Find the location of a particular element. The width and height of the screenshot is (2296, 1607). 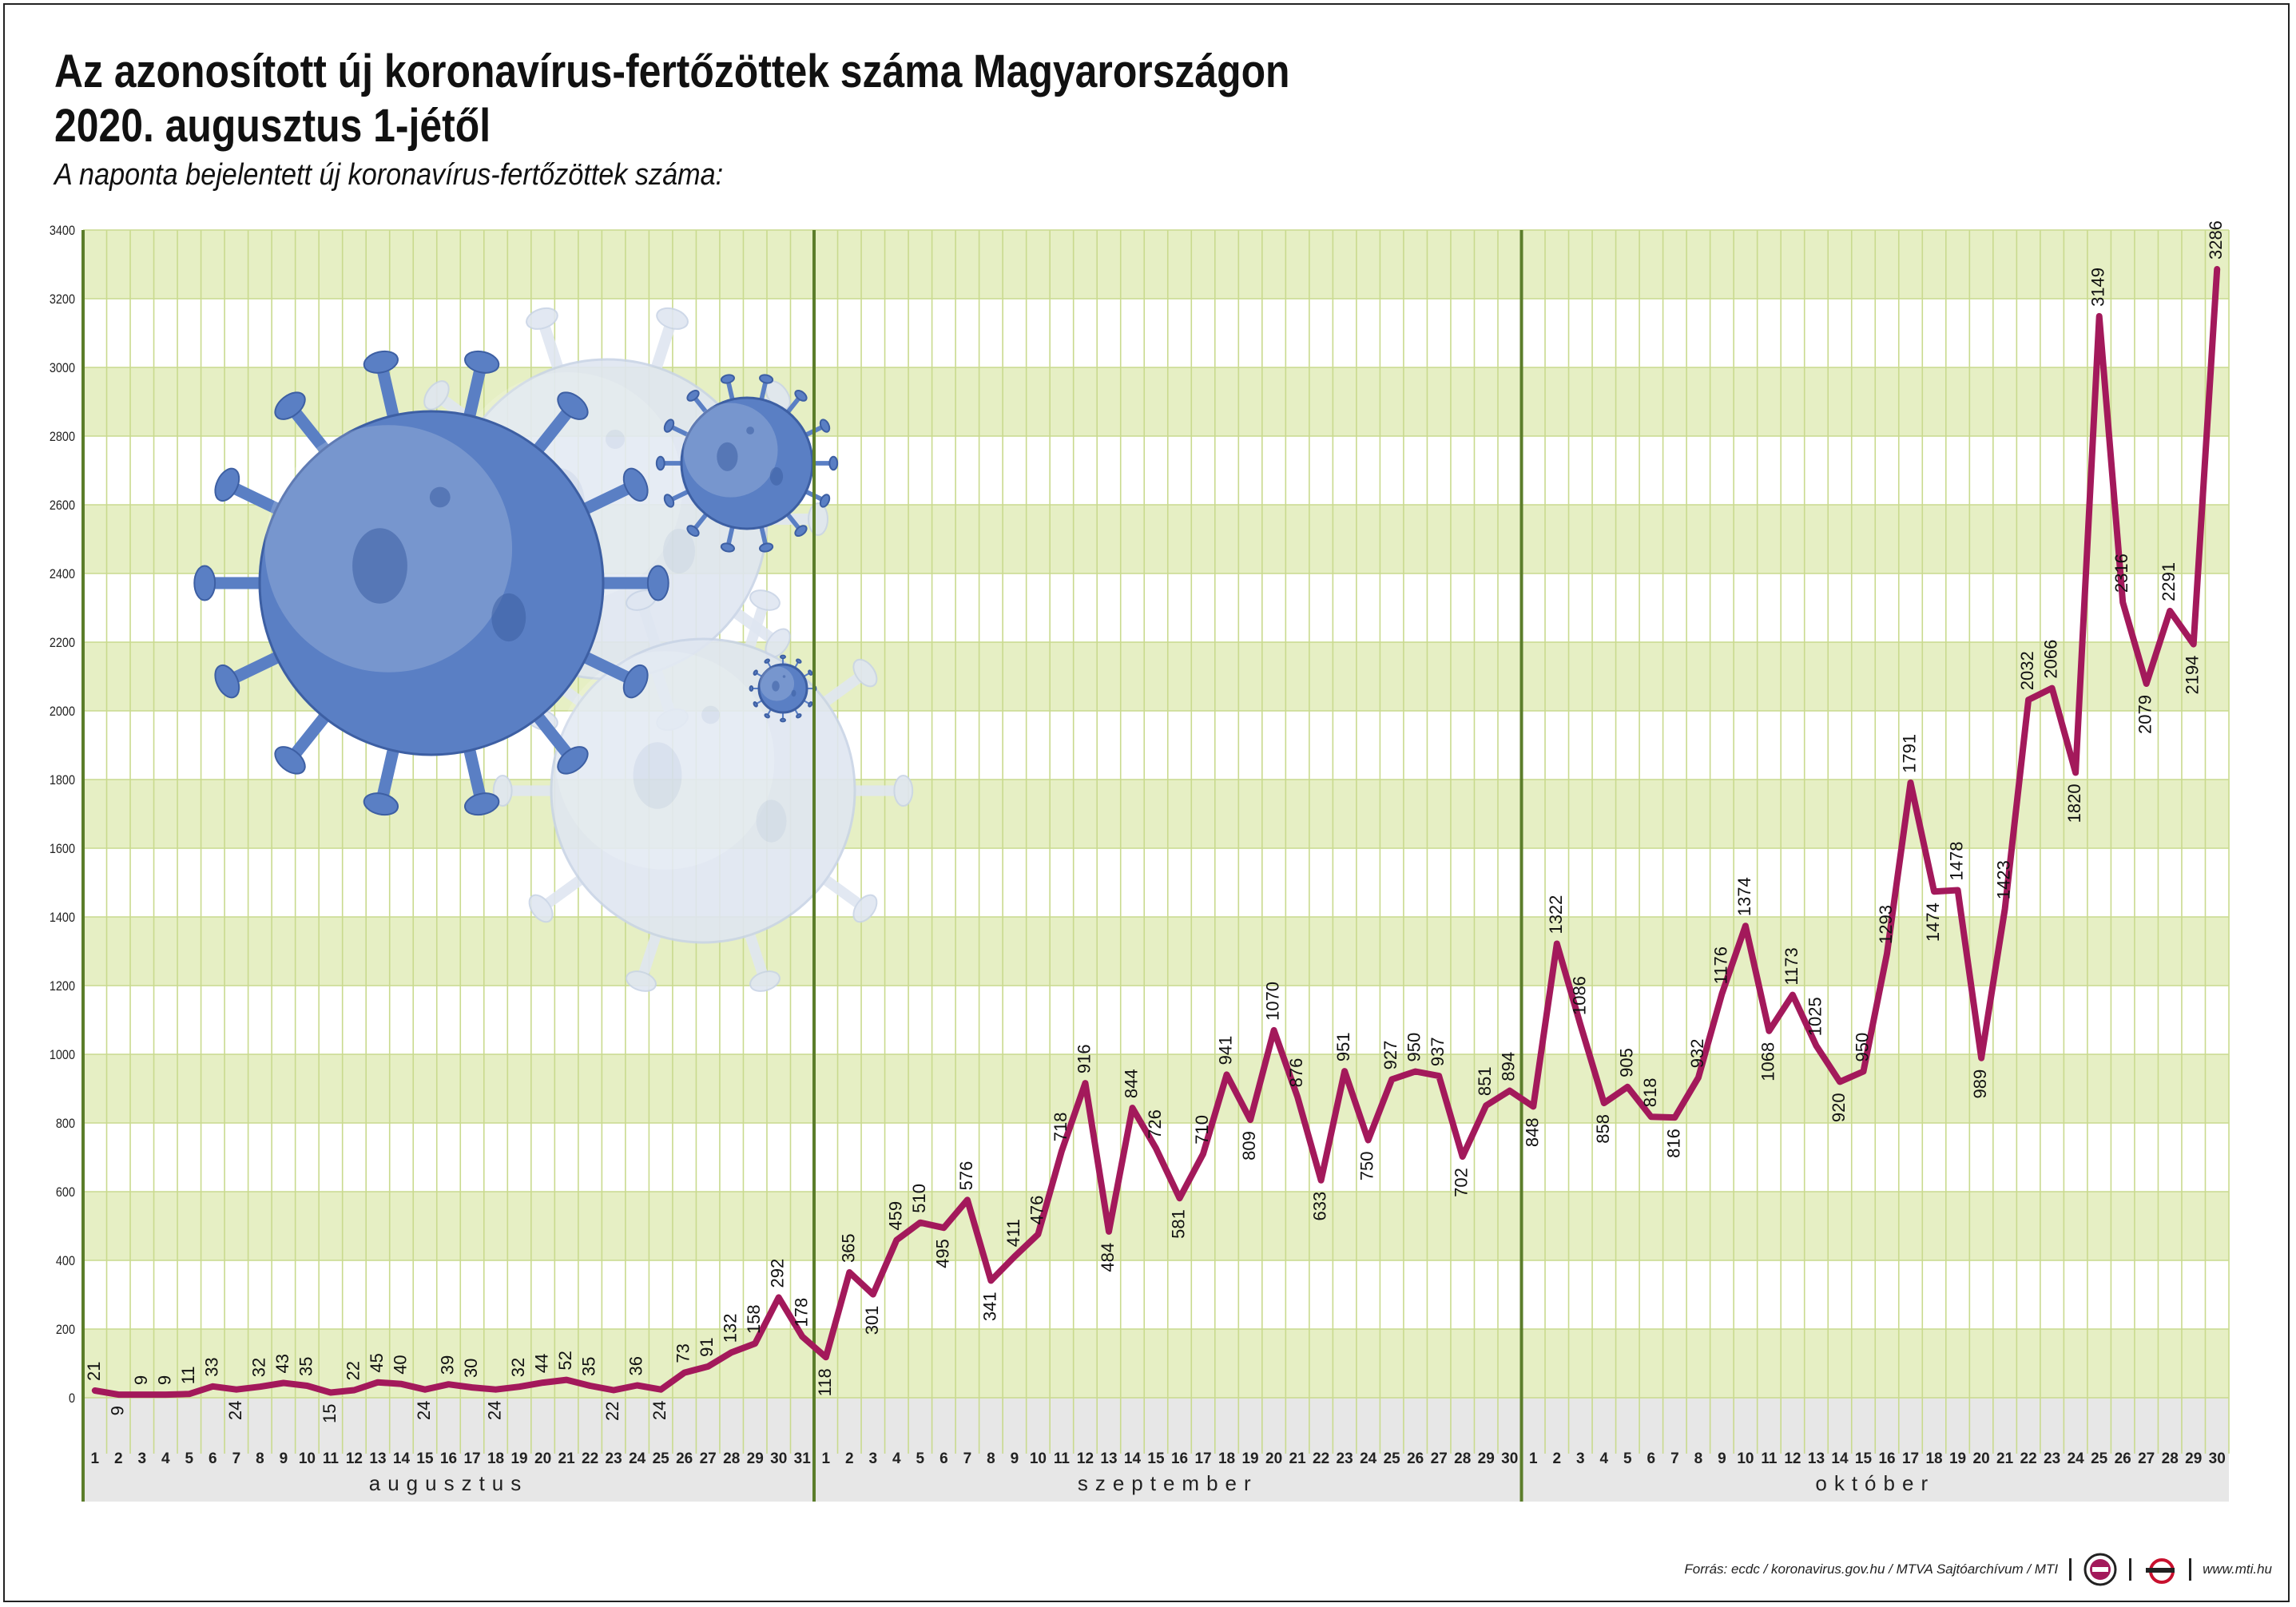

data-label: 35 is located at coordinates (589, 1366).